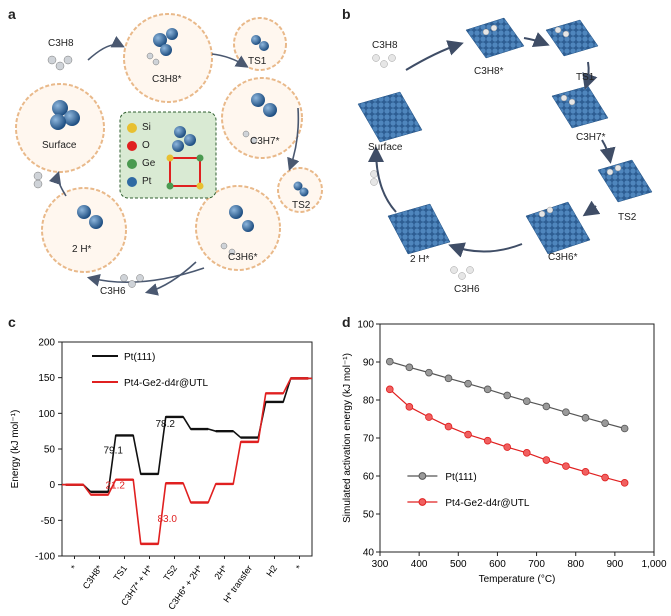 The height and width of the screenshot is (616, 671). I want to click on a-state-surface: Surface, so click(59, 145).